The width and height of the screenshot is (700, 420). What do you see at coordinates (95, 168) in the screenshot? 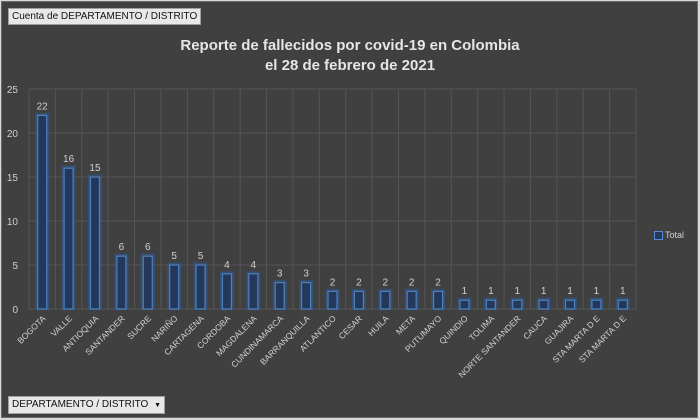
I see `data-label: 15` at bounding box center [95, 168].